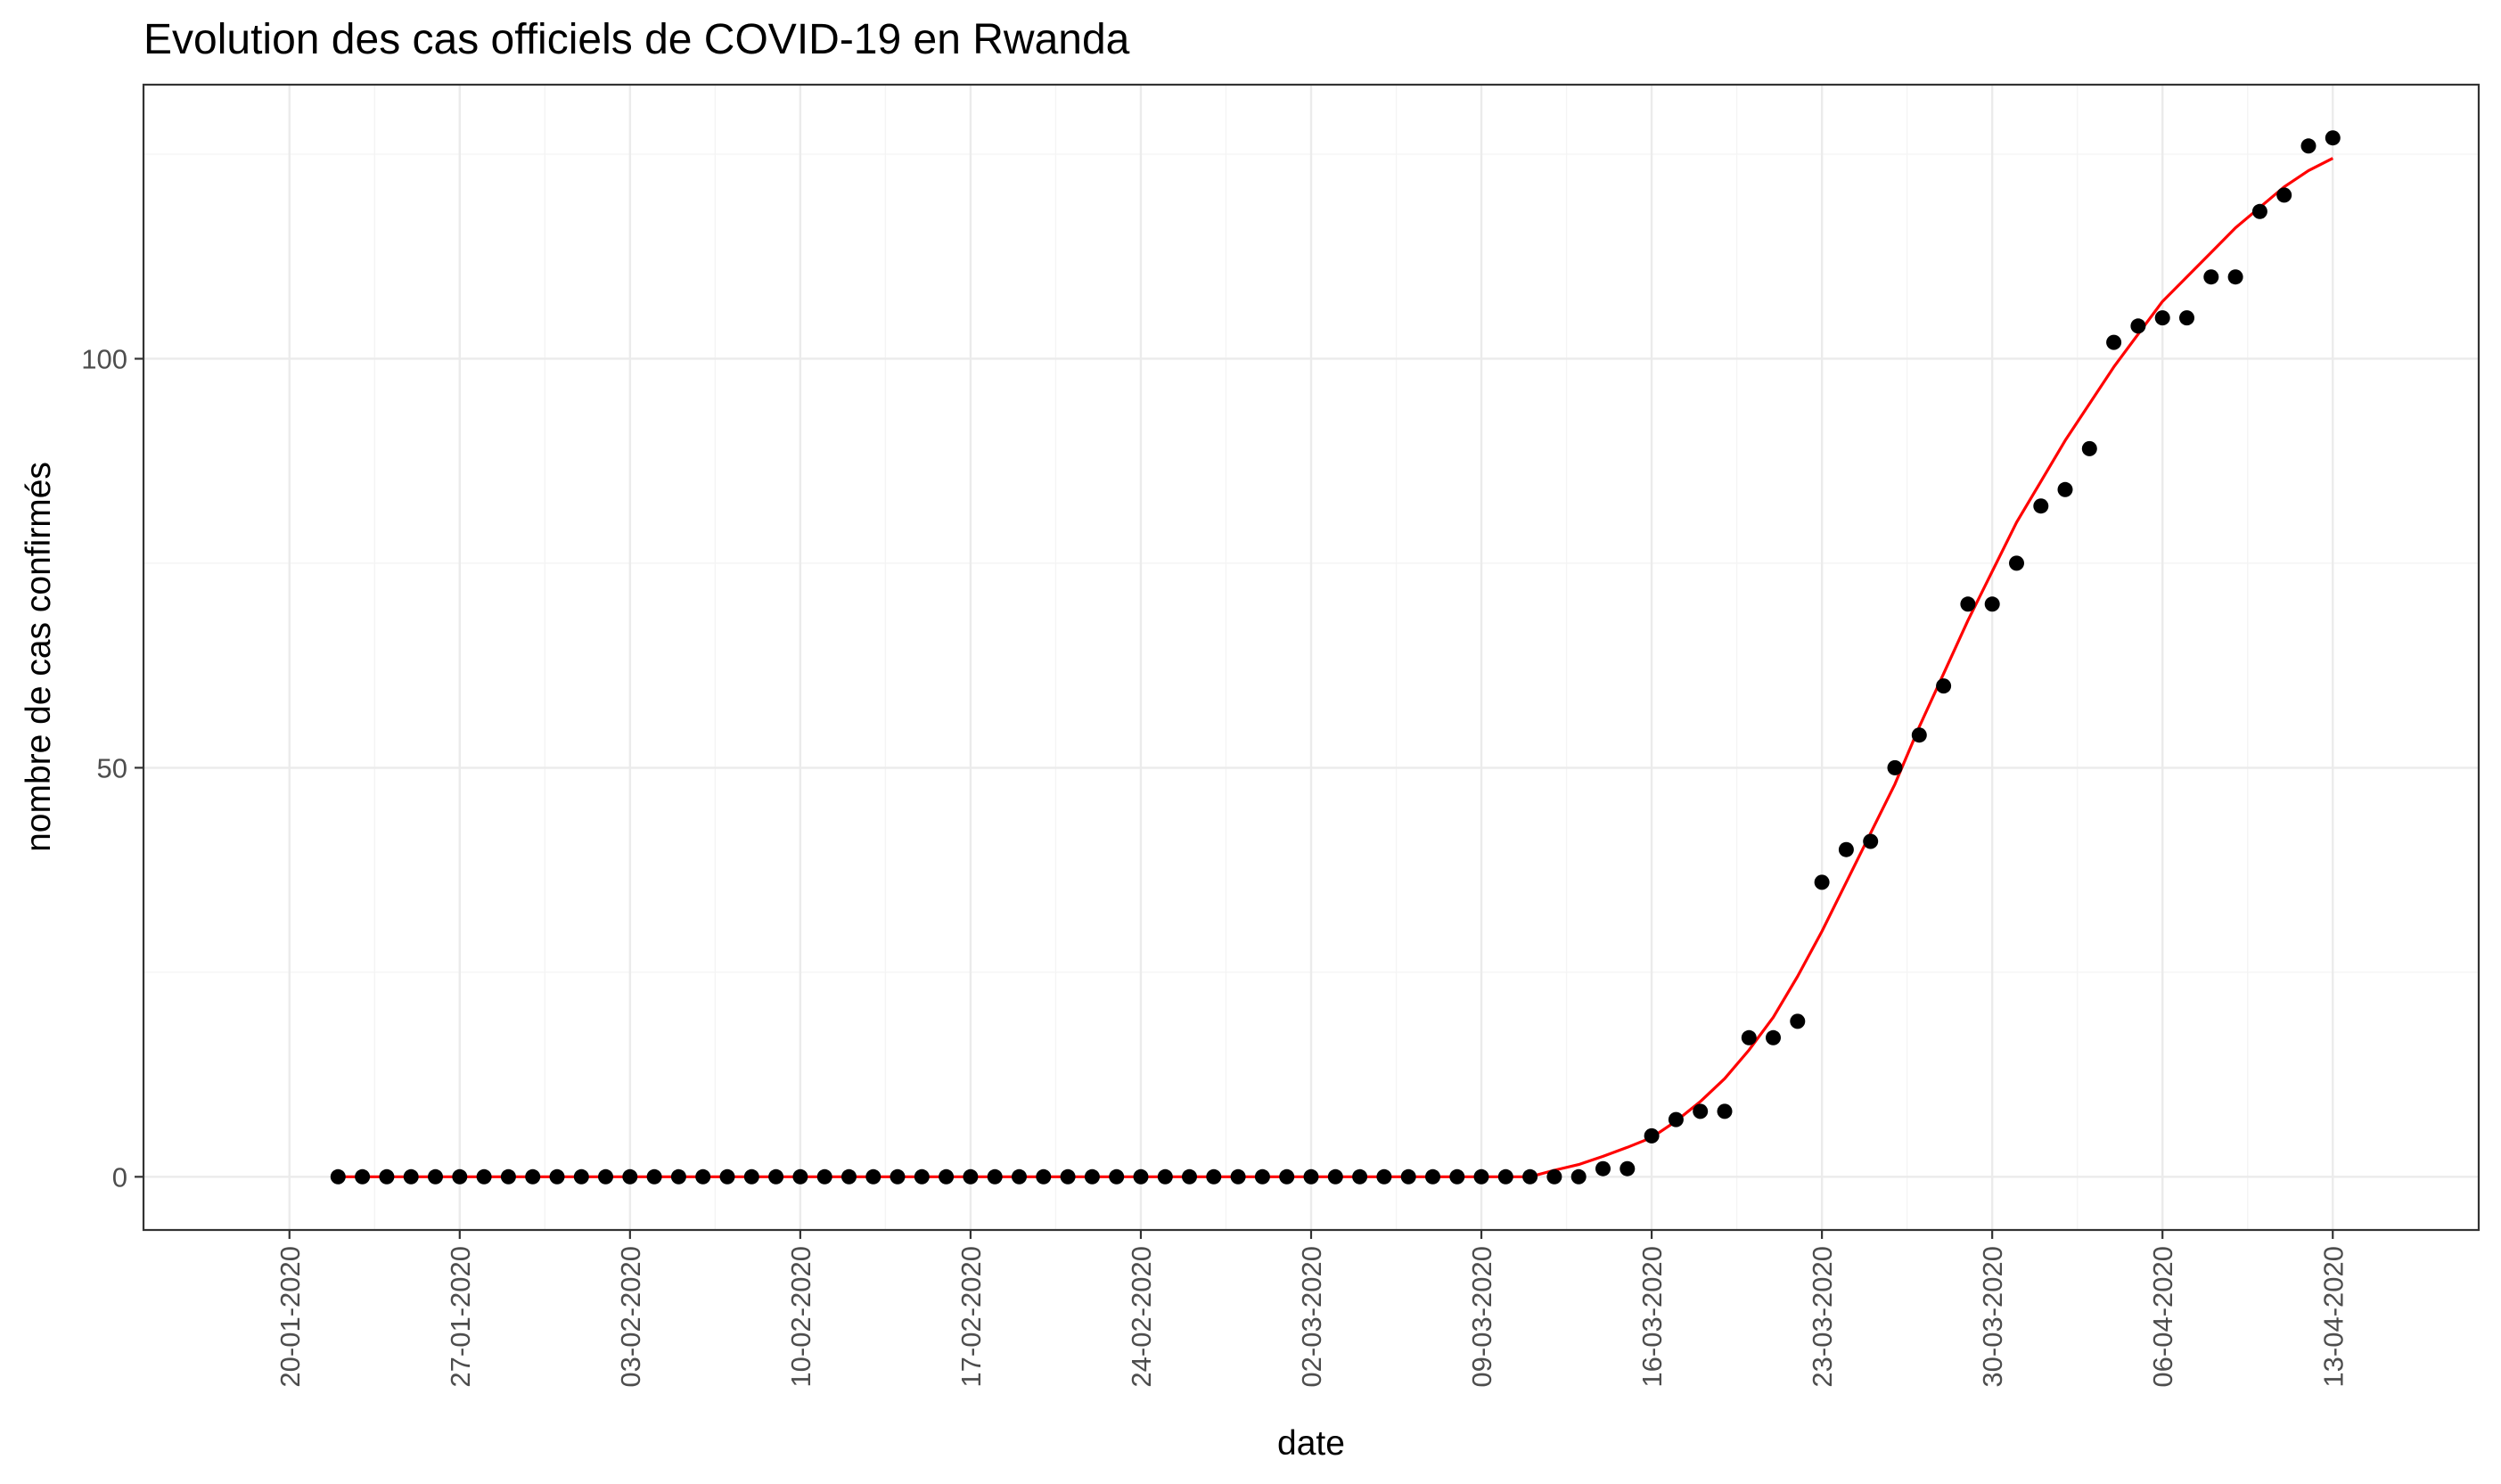 The image size is (2501, 1484). Describe the element at coordinates (1141, 1317) in the screenshot. I see `x-tick-label: 24-02-2020` at that location.